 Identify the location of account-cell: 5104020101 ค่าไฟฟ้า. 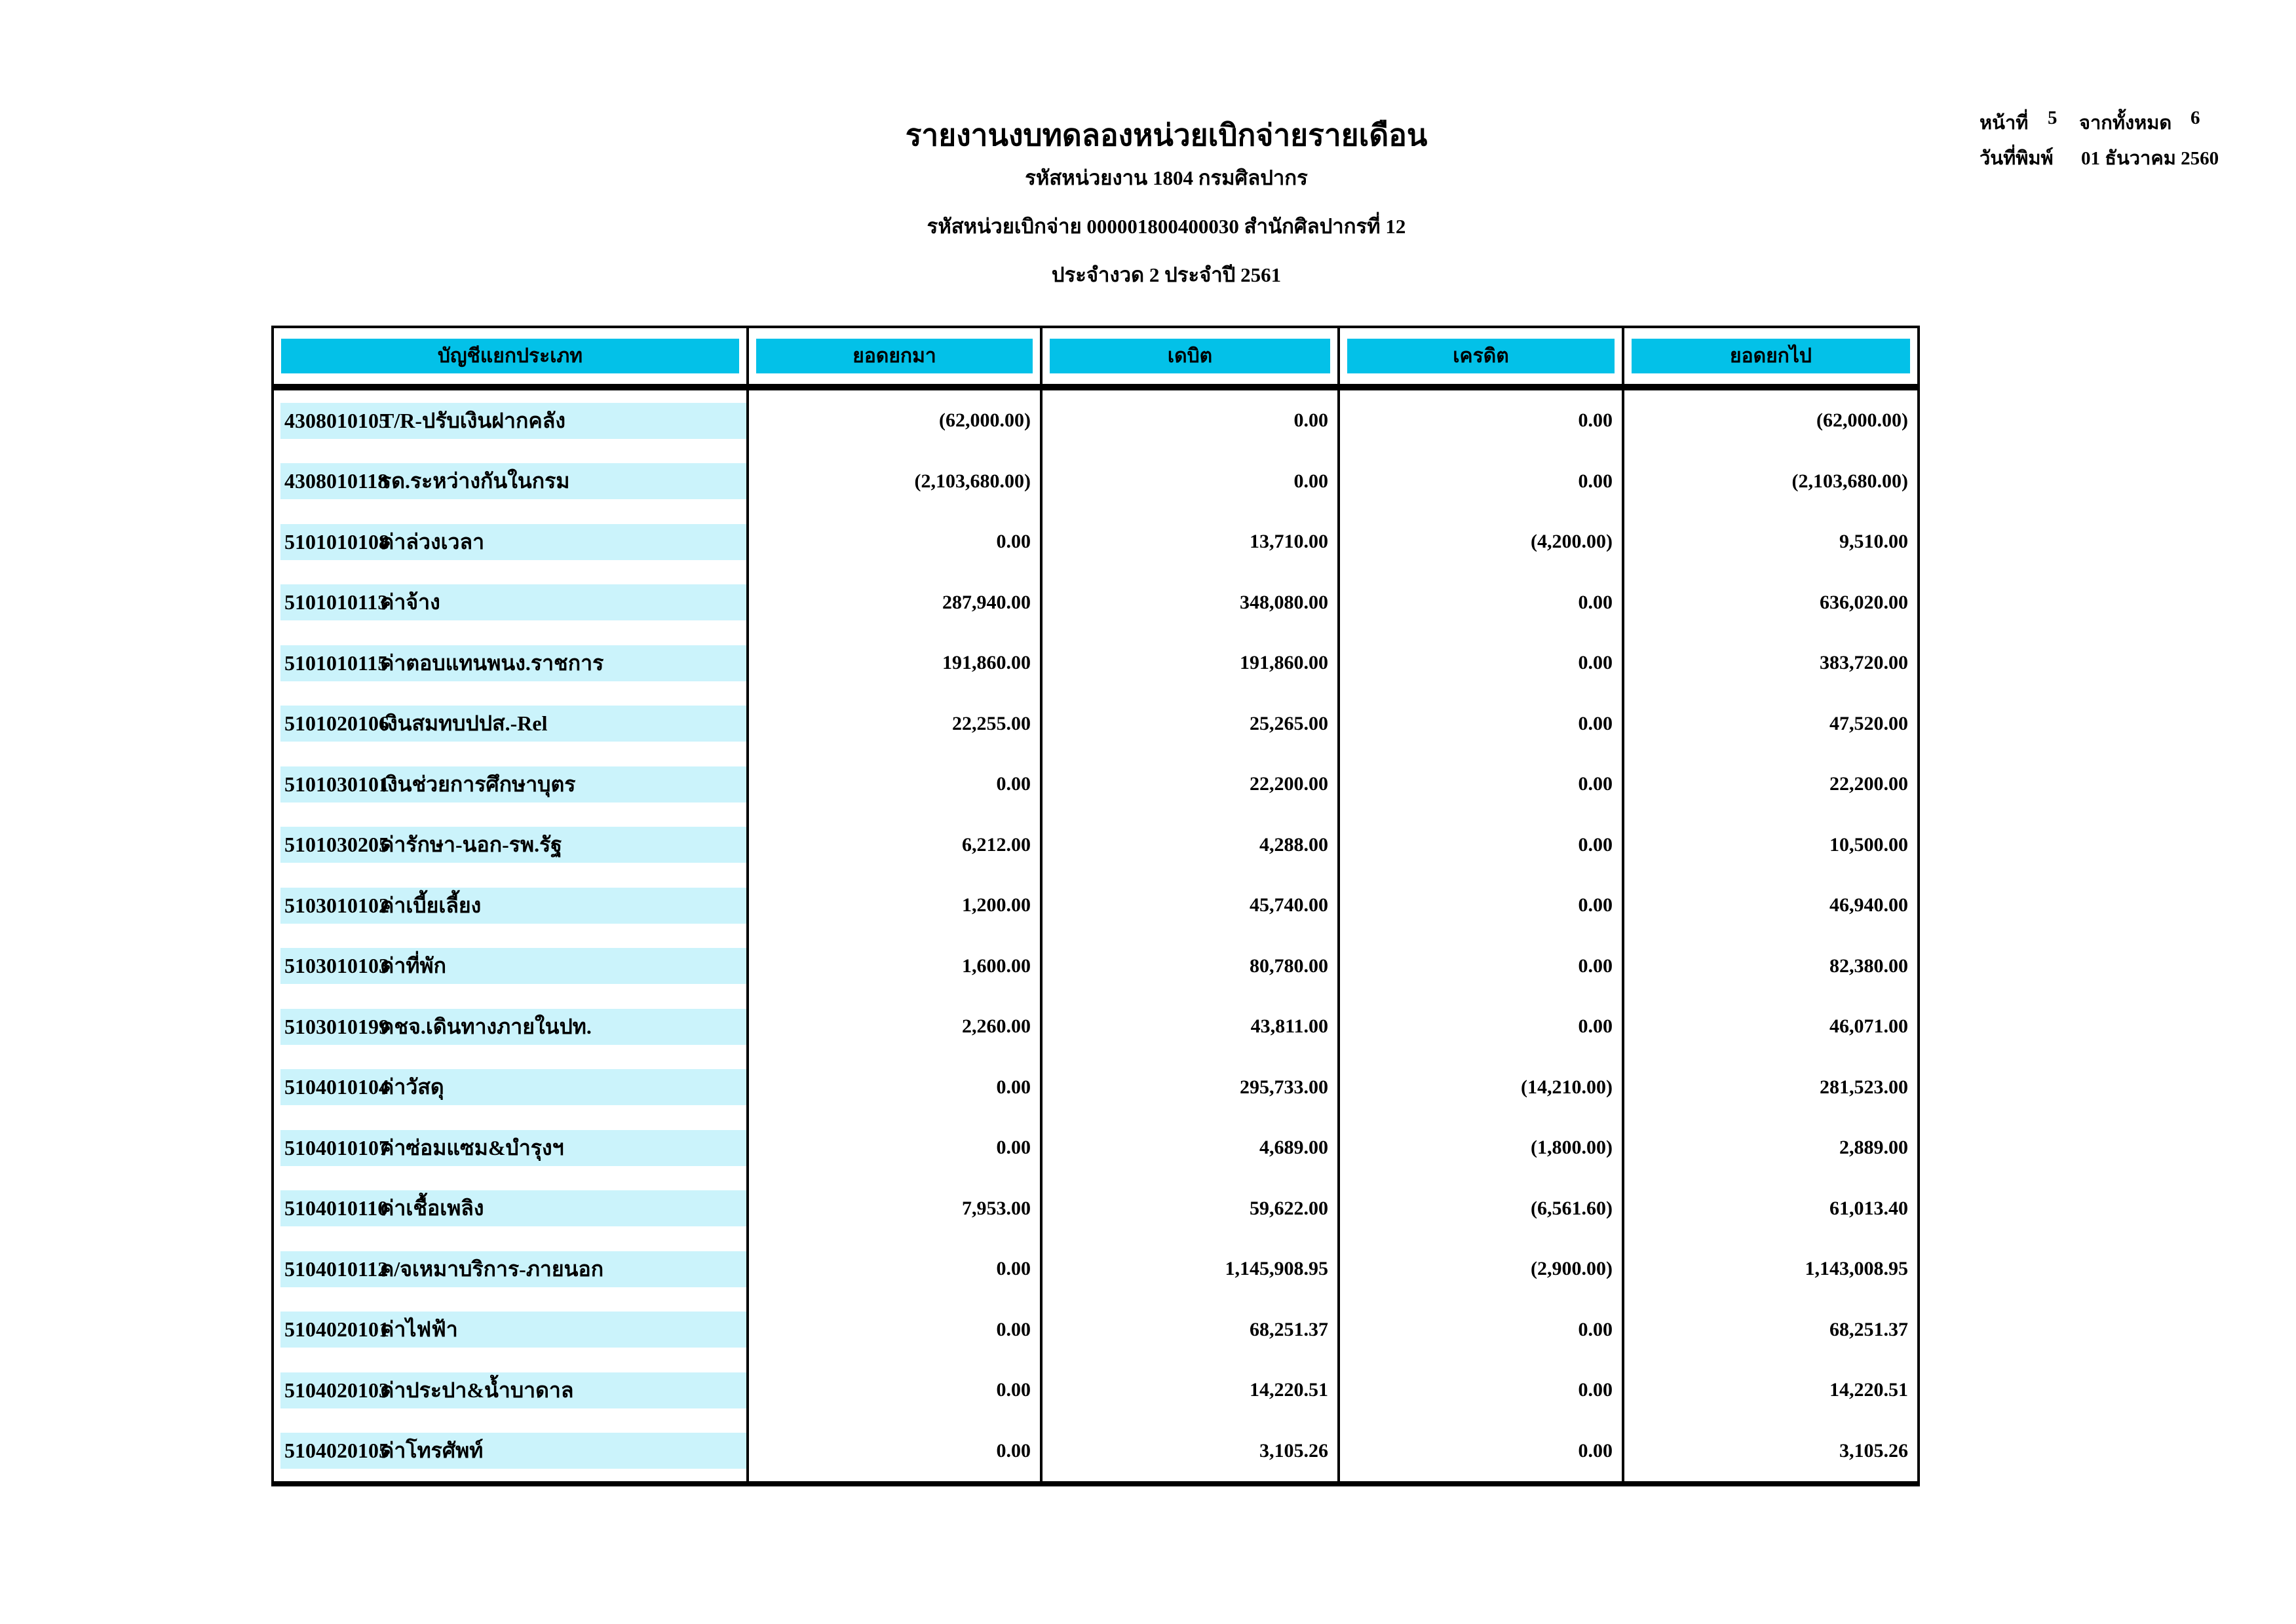
(511, 1329).